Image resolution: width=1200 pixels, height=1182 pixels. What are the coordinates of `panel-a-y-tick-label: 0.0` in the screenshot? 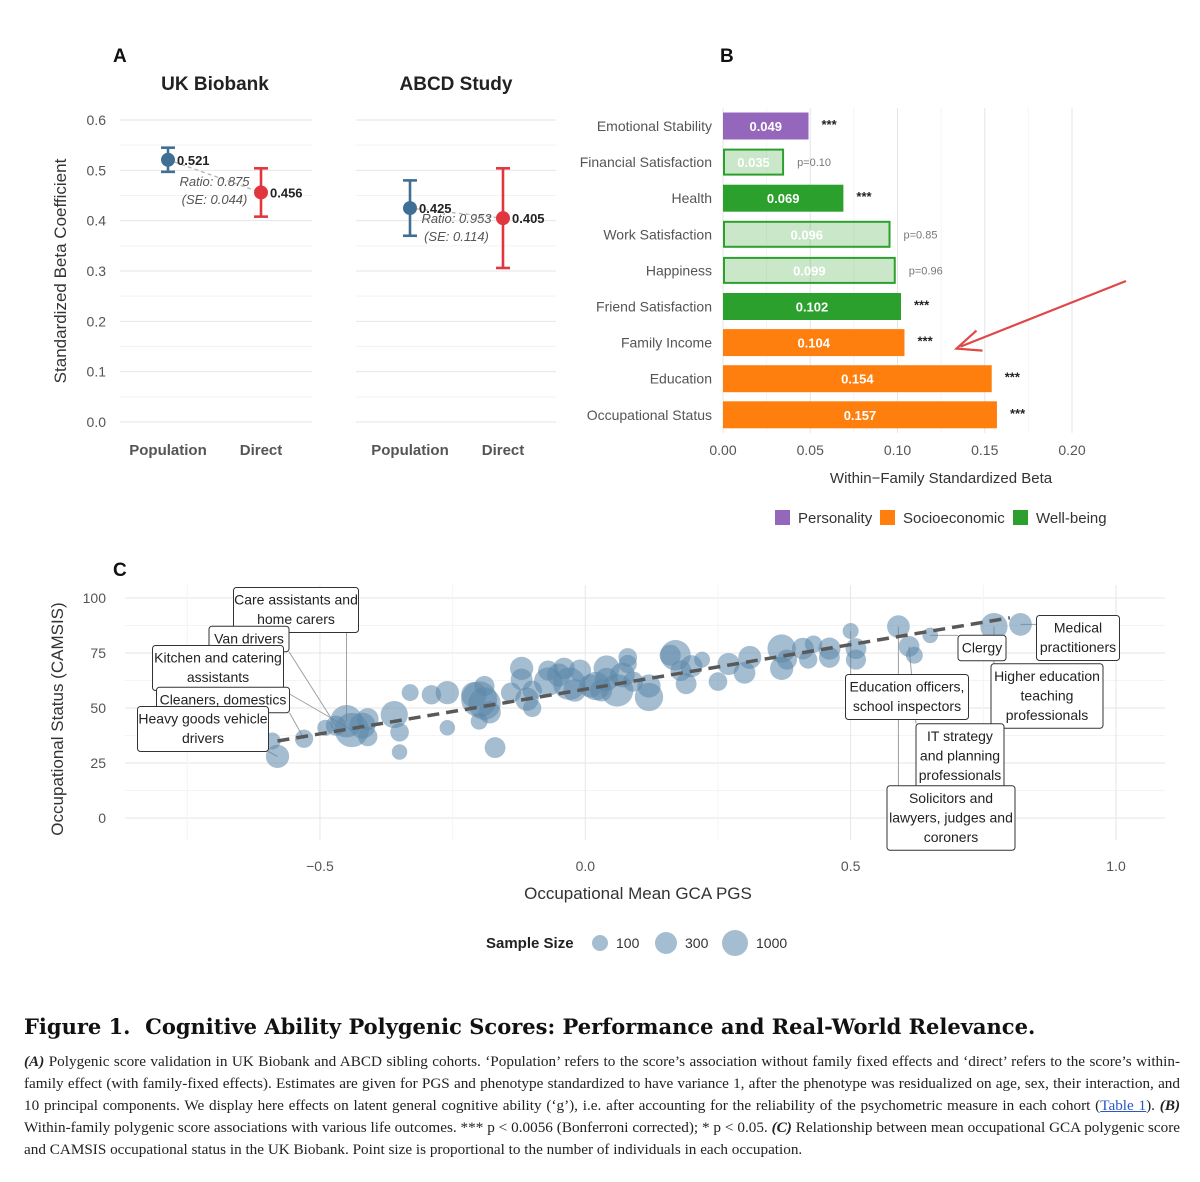 It's located at (97, 422).